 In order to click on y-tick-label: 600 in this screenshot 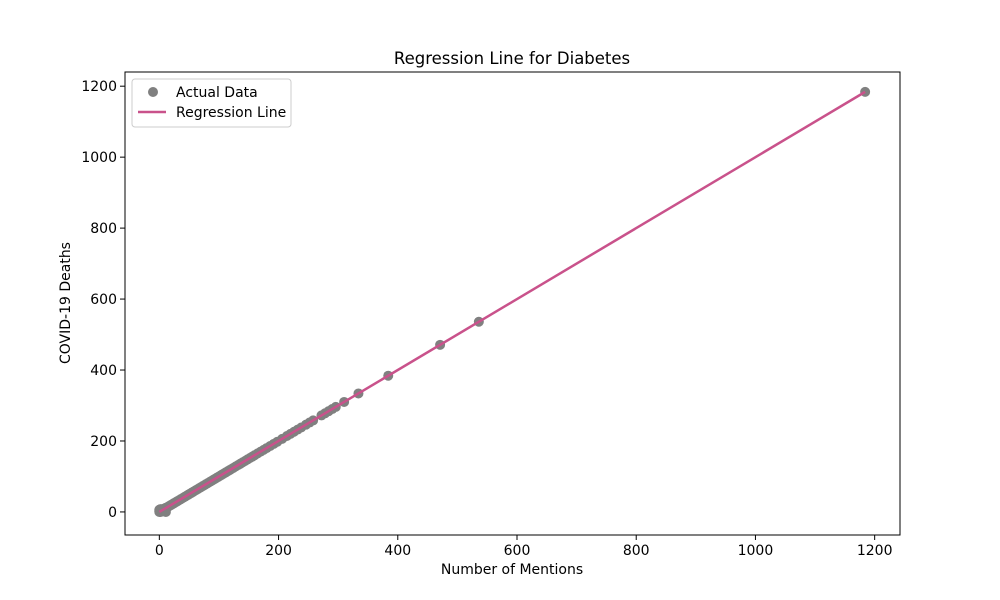, I will do `click(103, 300)`.